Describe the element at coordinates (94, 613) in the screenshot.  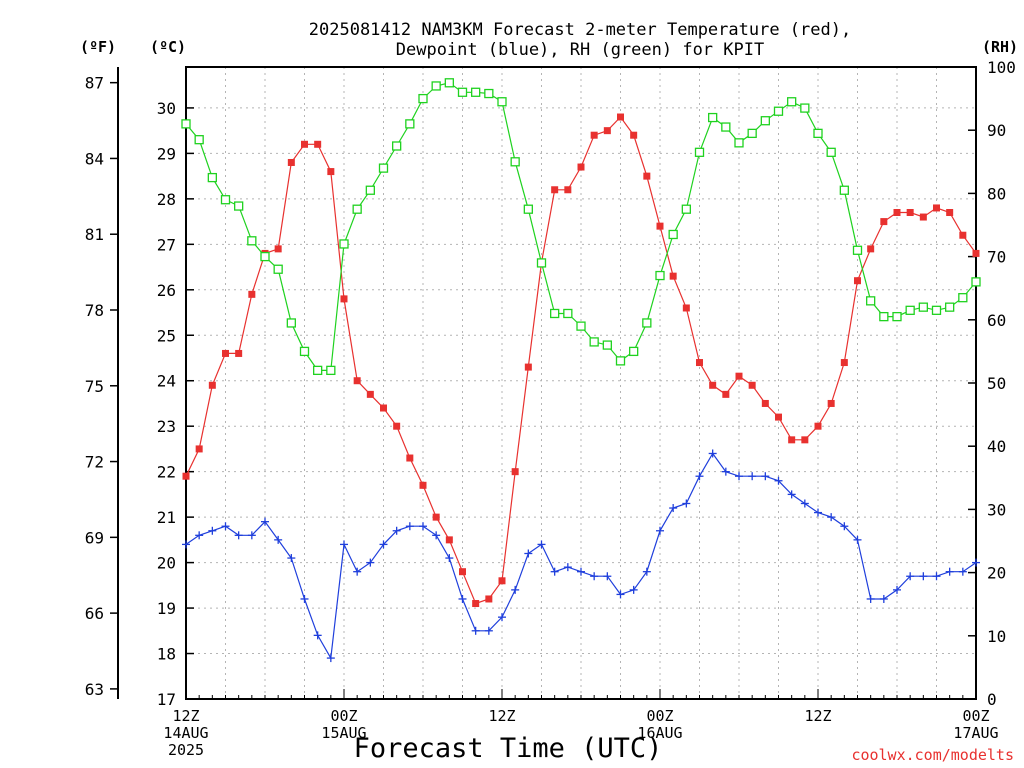
I see `fahrenheit-tick-label: 66` at that location.